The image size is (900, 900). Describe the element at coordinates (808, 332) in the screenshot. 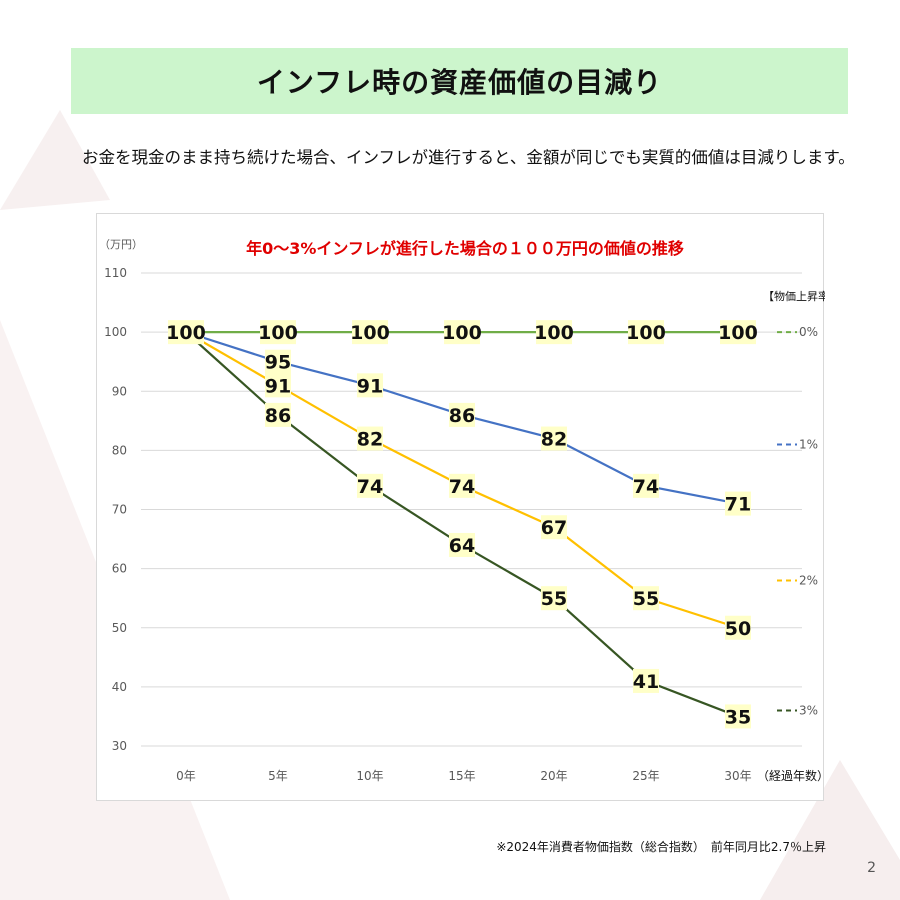

I see `legend-label-0%: 0%` at that location.